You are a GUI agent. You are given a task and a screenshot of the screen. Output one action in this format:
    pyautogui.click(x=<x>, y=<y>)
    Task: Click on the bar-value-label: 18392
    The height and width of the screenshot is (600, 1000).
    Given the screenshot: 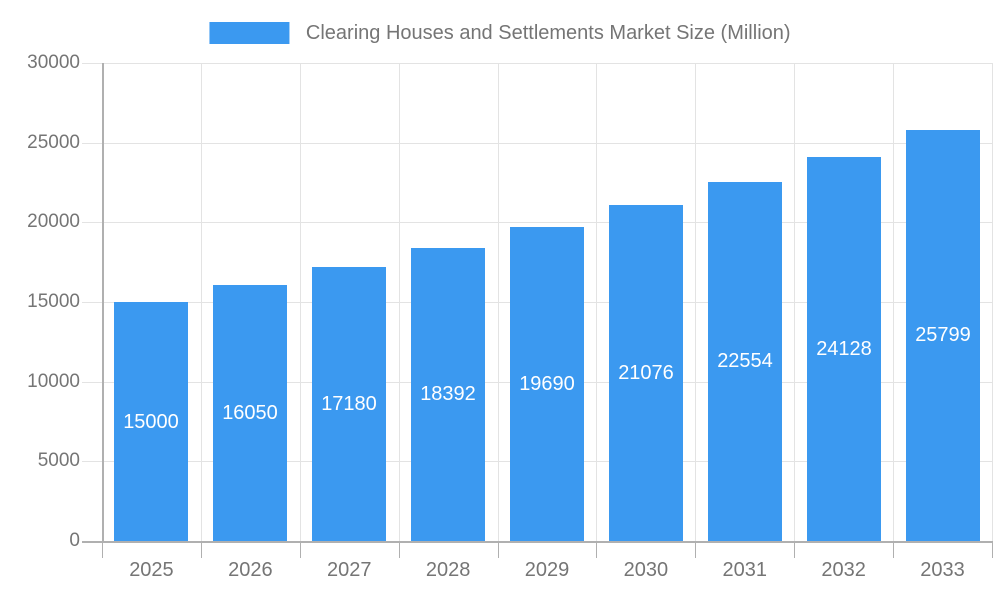 What is the action you would take?
    pyautogui.click(x=448, y=394)
    